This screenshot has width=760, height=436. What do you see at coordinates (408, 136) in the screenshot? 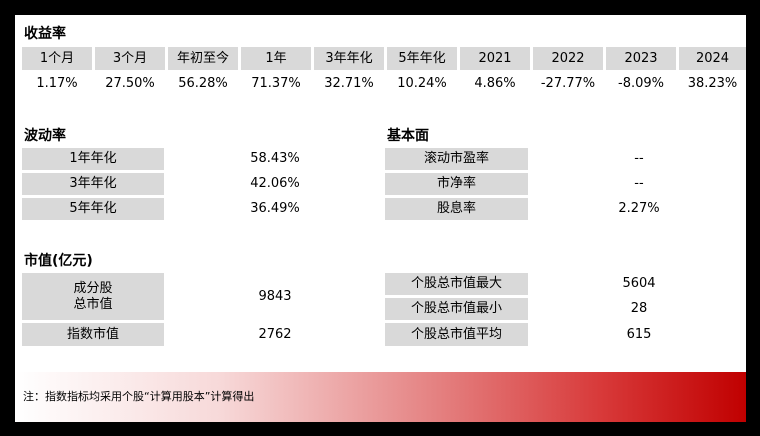
I see `fundamentals-title: 基本面` at bounding box center [408, 136].